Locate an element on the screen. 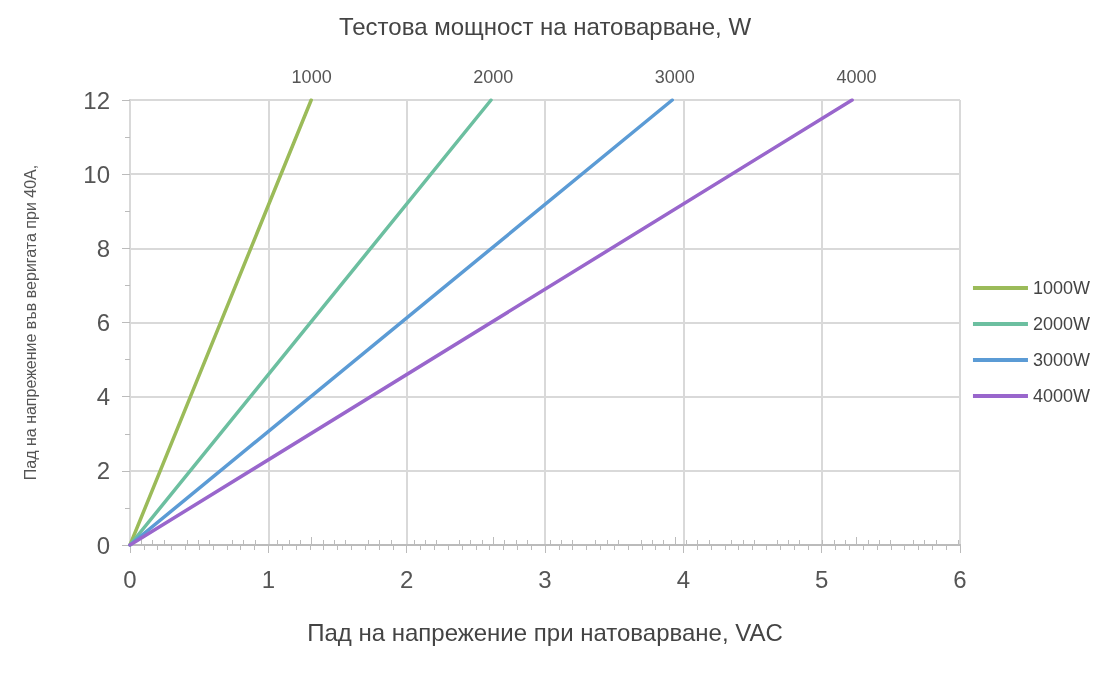  x-tick-label: 5 is located at coordinates (821, 579).